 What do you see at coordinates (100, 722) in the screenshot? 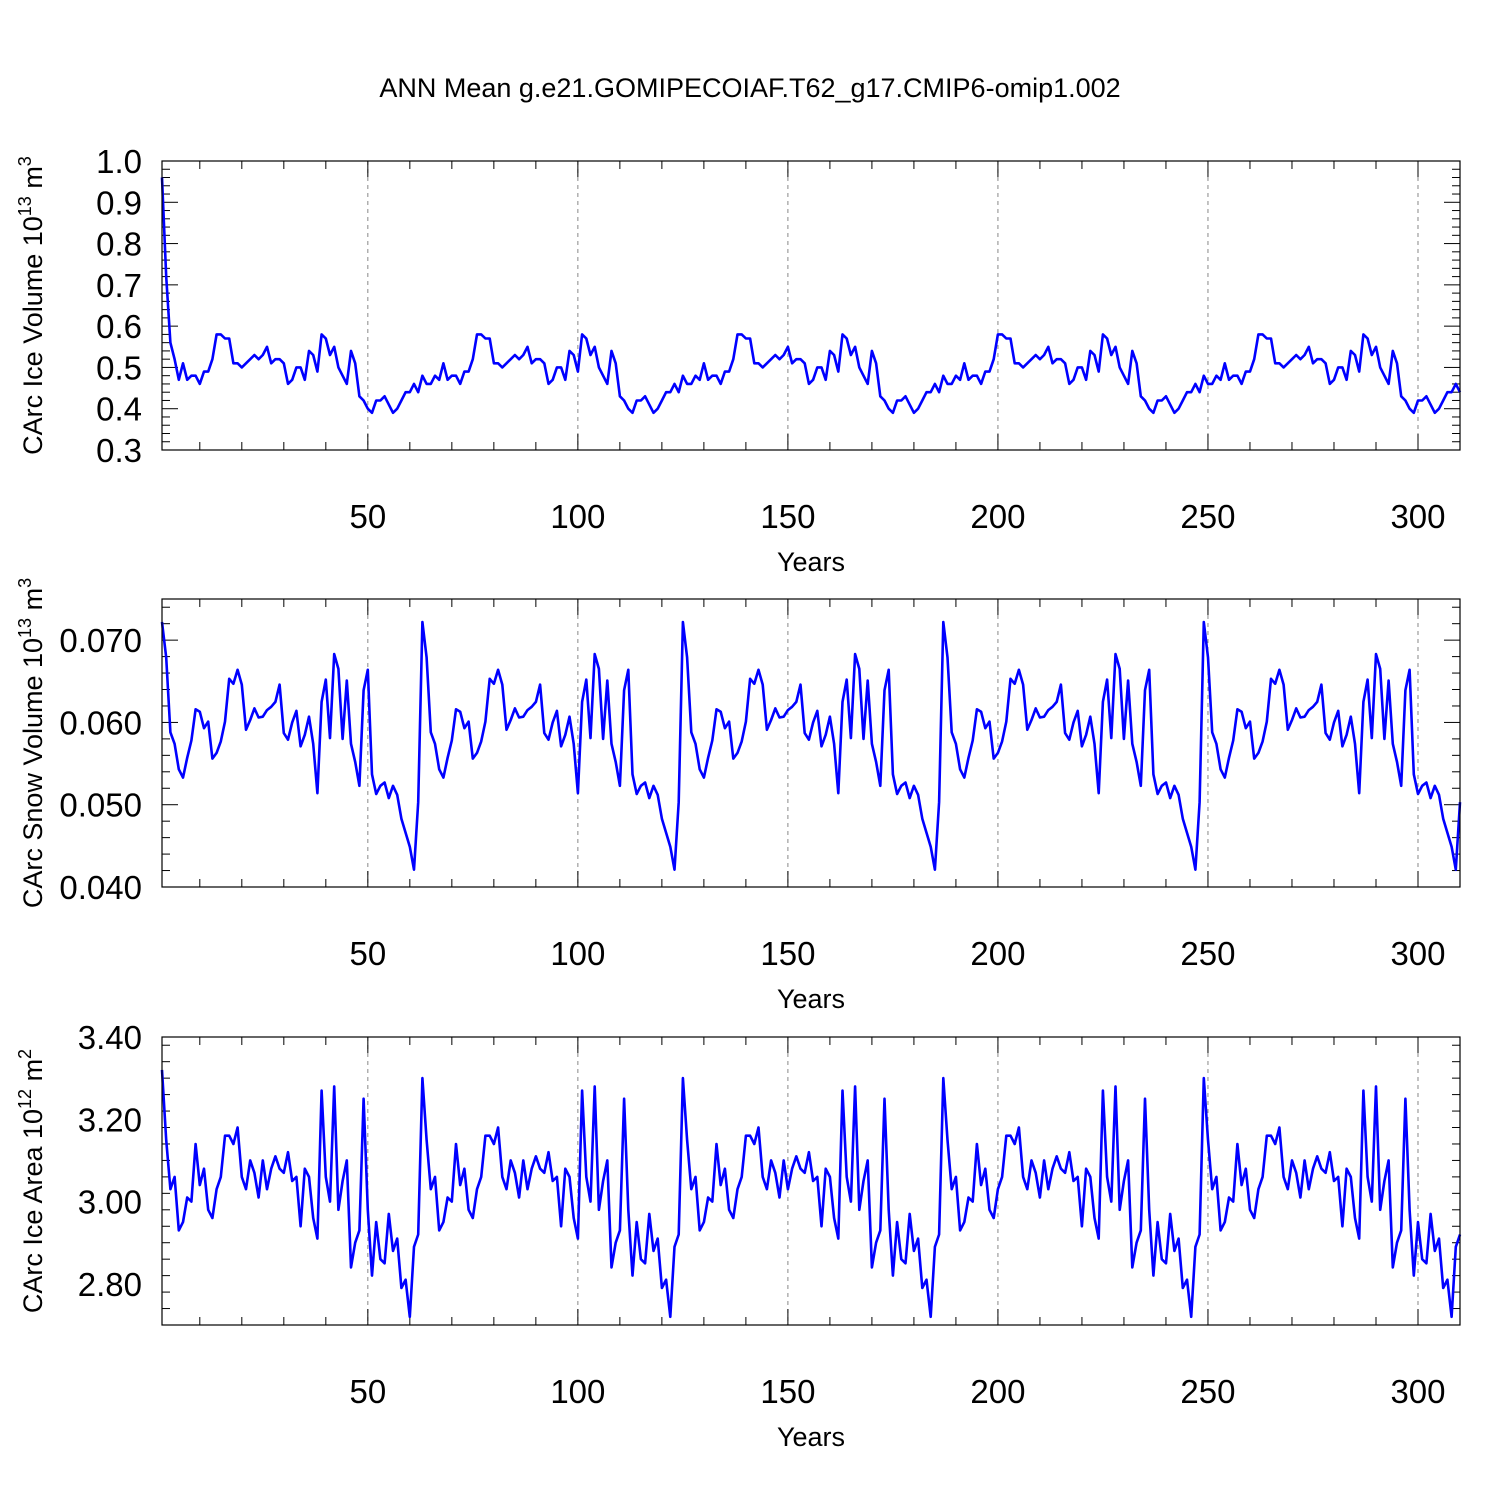
I see `snow-volume-ytick-label: 0.060` at bounding box center [100, 722].